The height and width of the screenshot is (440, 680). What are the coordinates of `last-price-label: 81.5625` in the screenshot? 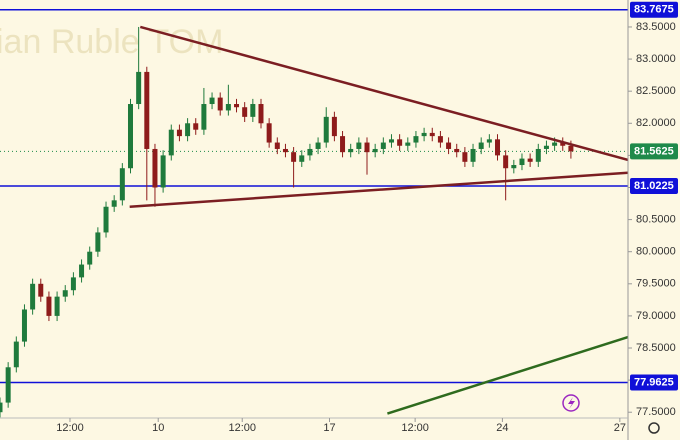 It's located at (654, 151).